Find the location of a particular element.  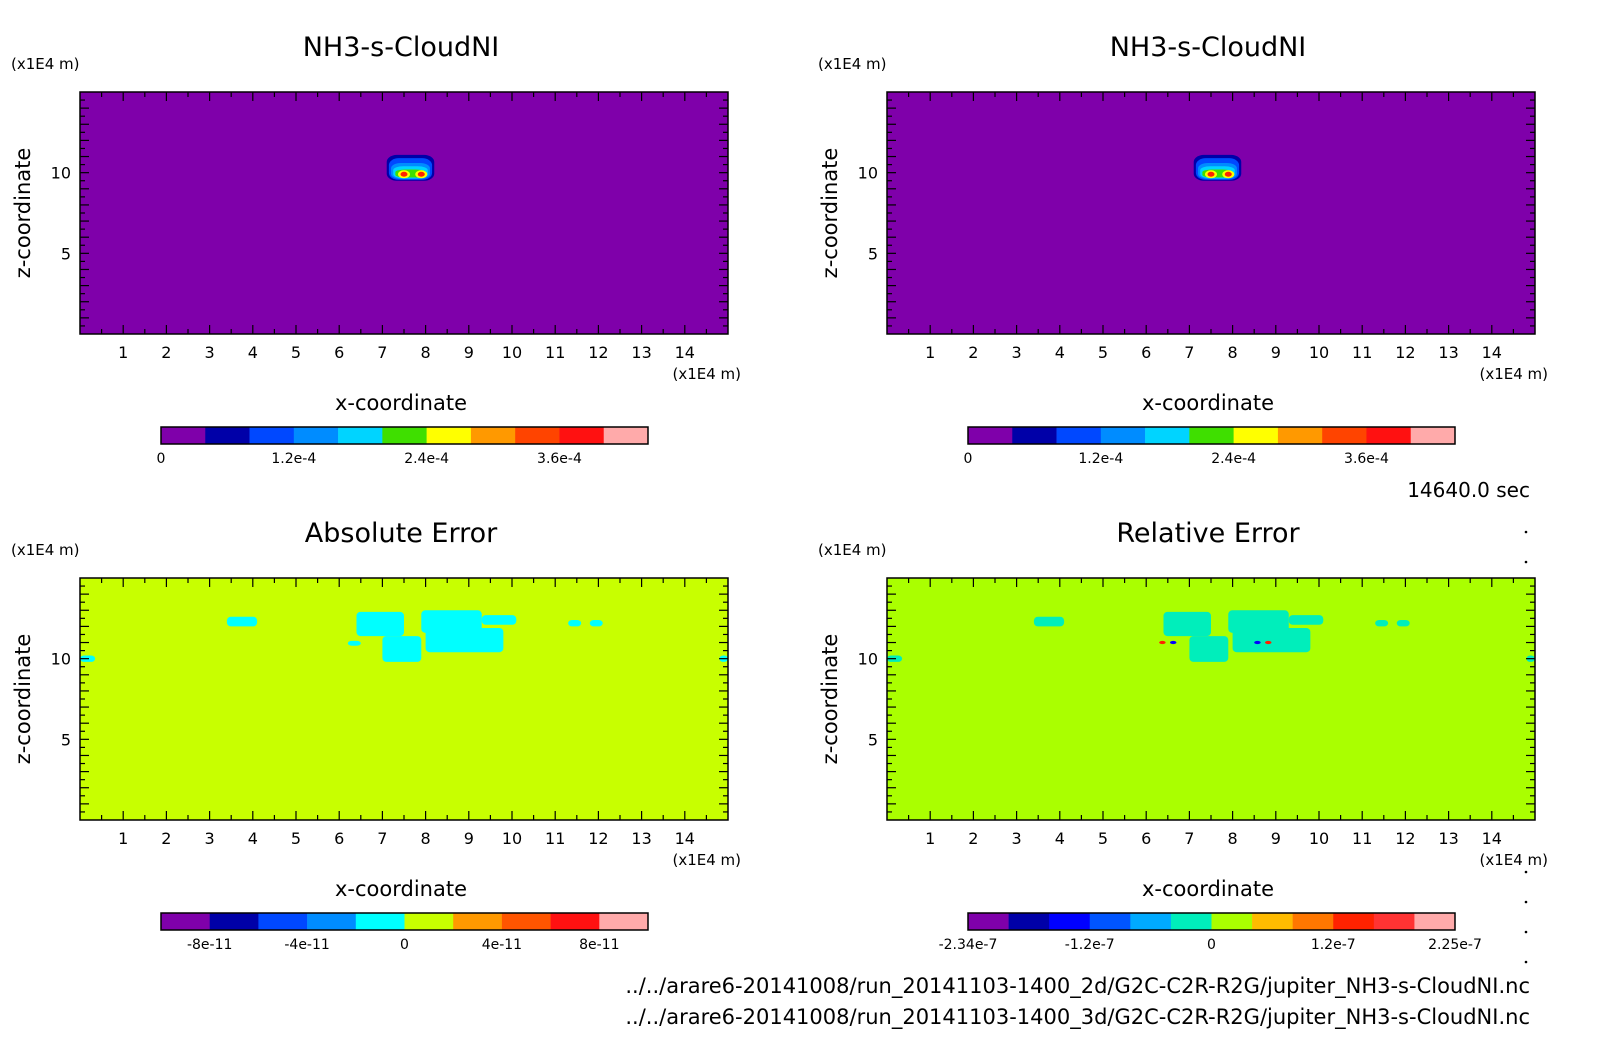

x-tick-label: 12 is located at coordinates (598, 352).